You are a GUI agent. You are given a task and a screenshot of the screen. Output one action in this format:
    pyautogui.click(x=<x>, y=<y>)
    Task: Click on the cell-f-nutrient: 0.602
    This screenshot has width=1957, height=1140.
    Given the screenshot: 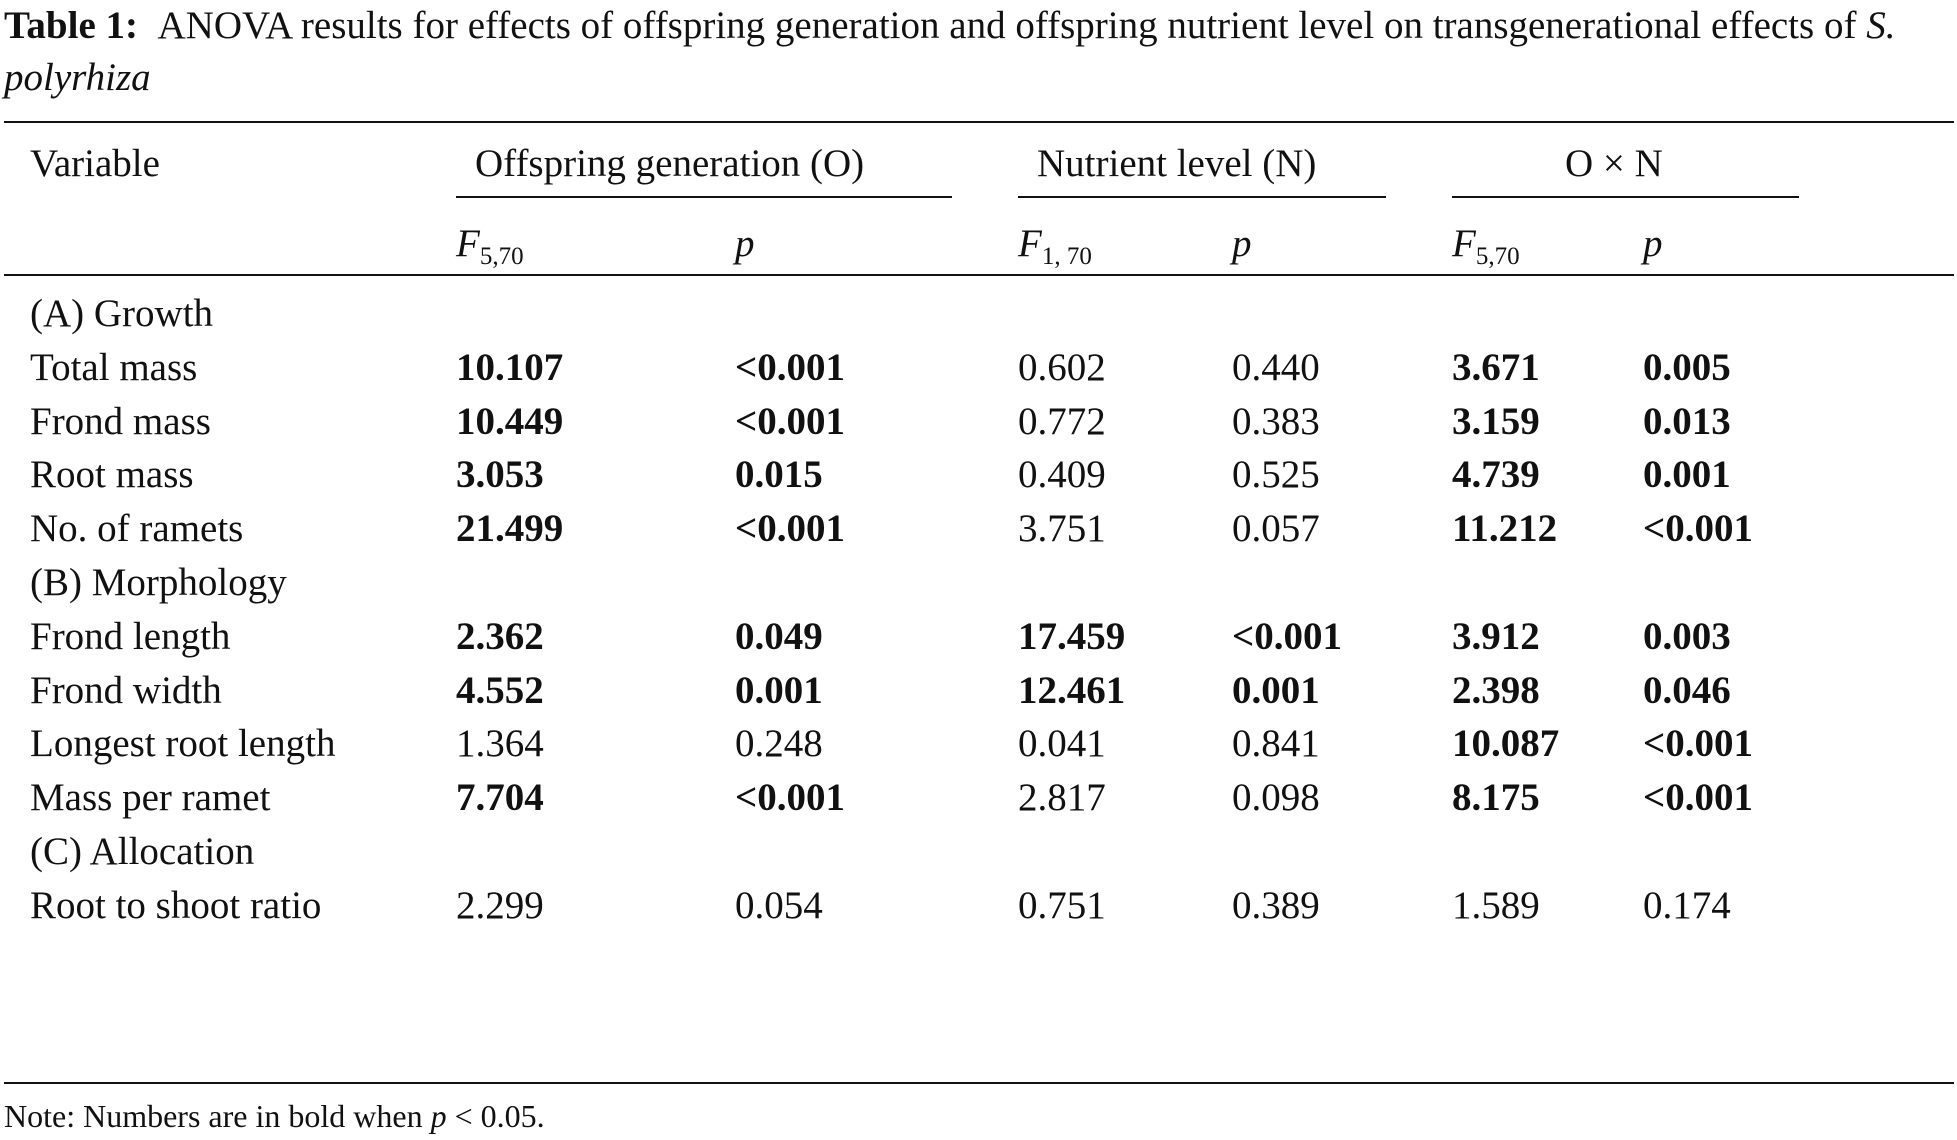 What is the action you would take?
    pyautogui.click(x=1062, y=367)
    